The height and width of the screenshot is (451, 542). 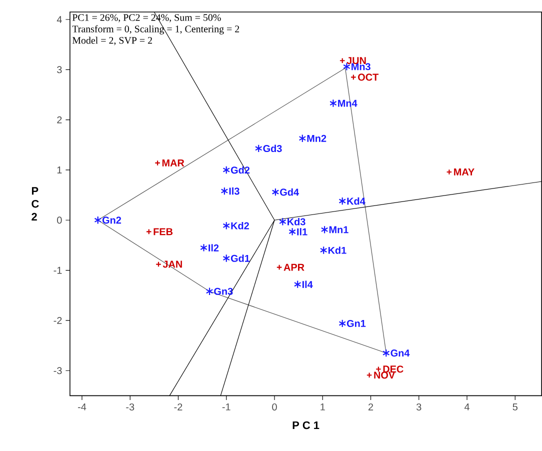 What do you see at coordinates (240, 258) in the screenshot?
I see `series-label: Gd1` at bounding box center [240, 258].